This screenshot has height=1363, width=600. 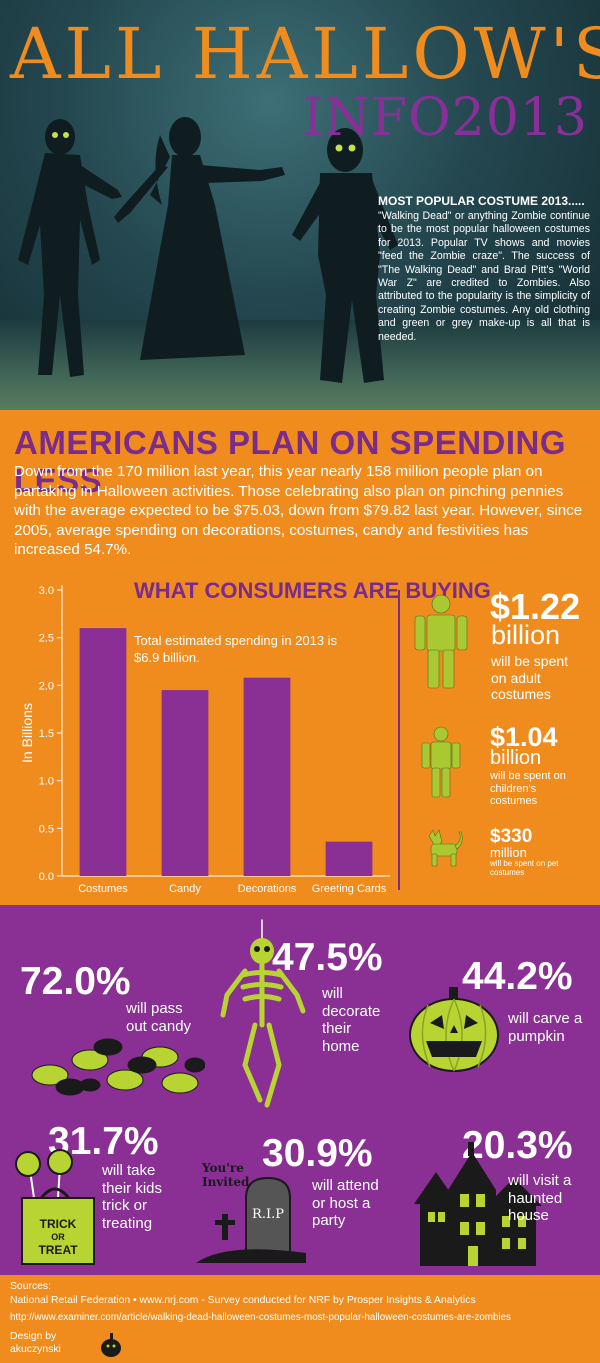 I want to click on activity-desc-haunted-house: will visit a haunted house, so click(x=540, y=1198).